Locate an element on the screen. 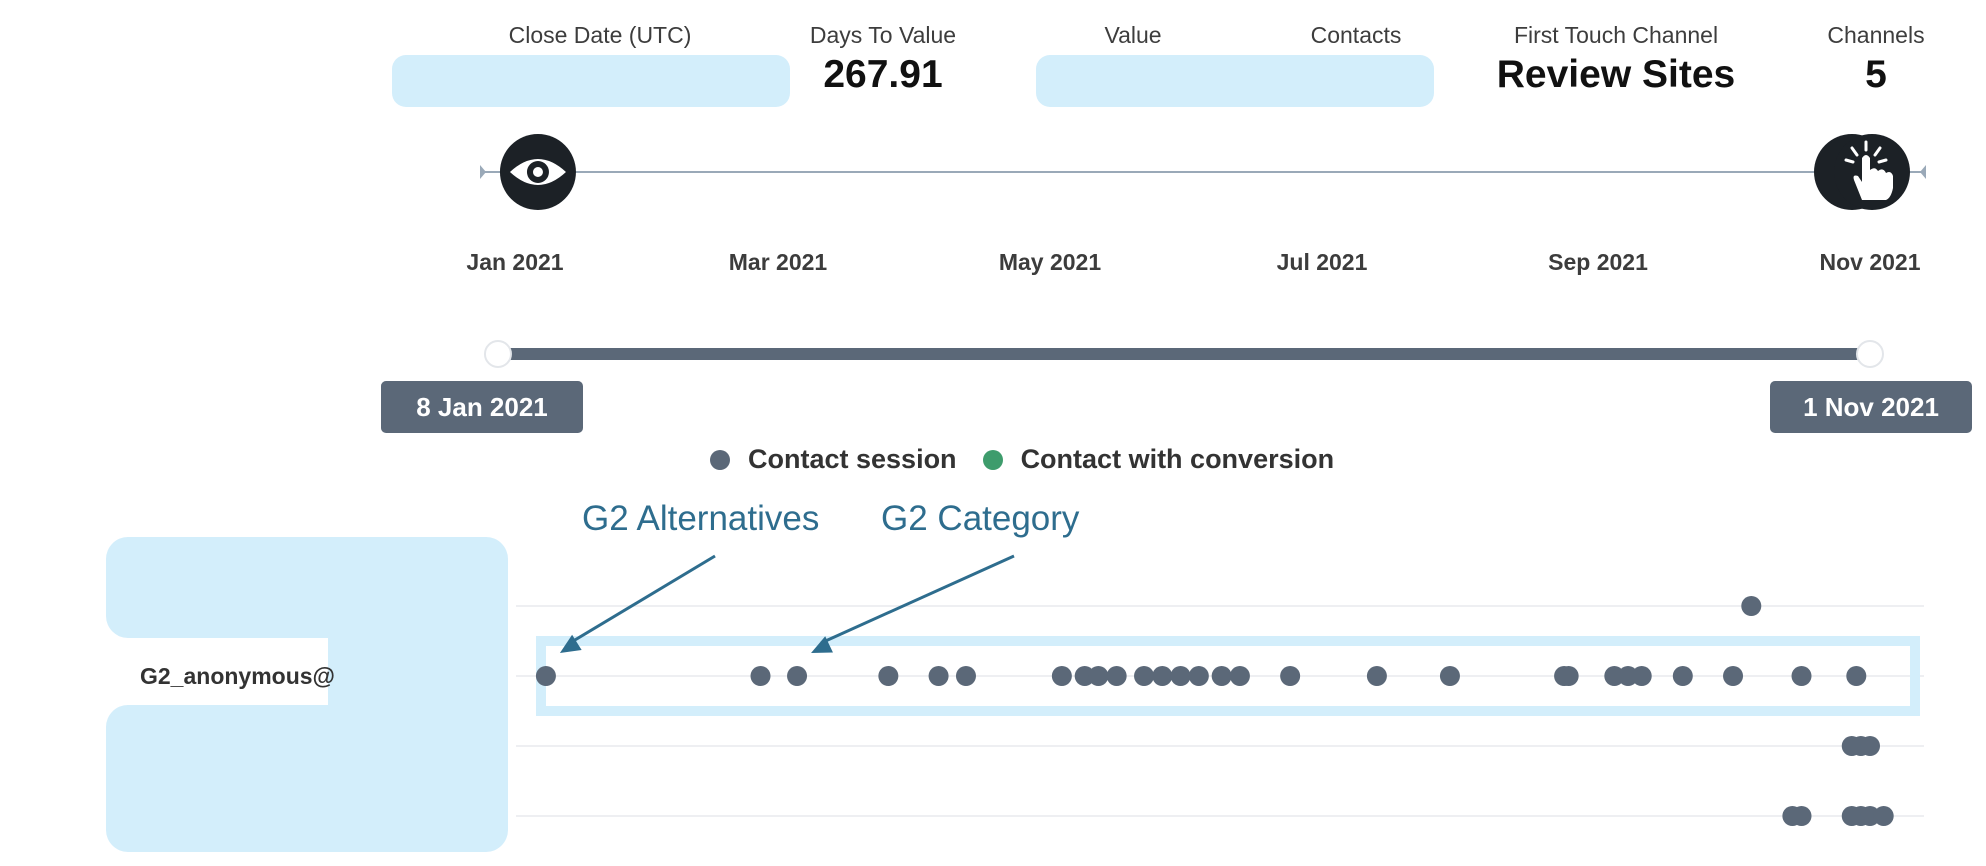 The height and width of the screenshot is (866, 1986). tick-label-may: May 2021 is located at coordinates (1050, 262).